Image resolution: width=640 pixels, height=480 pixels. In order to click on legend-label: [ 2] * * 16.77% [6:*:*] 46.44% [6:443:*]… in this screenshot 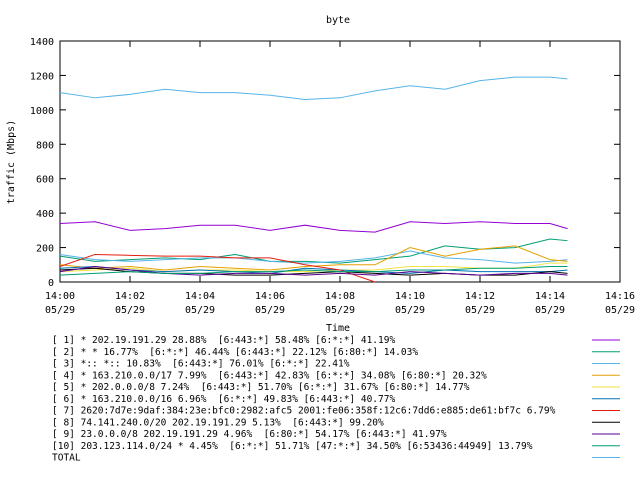, I will do `click(235, 352)`.